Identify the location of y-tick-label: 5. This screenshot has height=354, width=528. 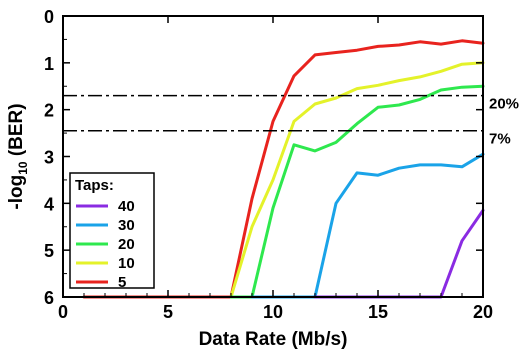
(49, 251).